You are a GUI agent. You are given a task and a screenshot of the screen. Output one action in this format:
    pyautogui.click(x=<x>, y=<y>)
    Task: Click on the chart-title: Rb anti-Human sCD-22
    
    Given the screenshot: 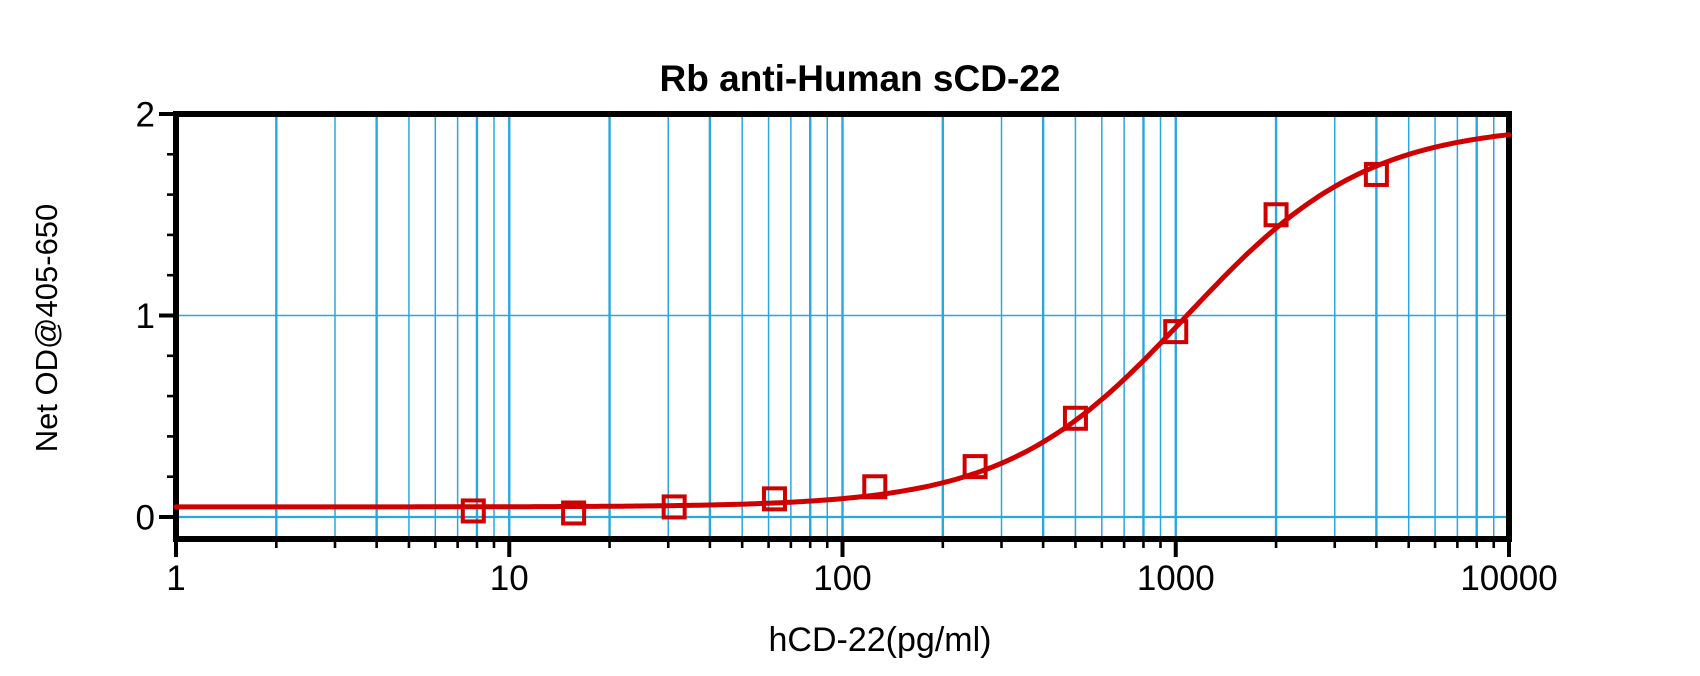 What is the action you would take?
    pyautogui.click(x=860, y=78)
    